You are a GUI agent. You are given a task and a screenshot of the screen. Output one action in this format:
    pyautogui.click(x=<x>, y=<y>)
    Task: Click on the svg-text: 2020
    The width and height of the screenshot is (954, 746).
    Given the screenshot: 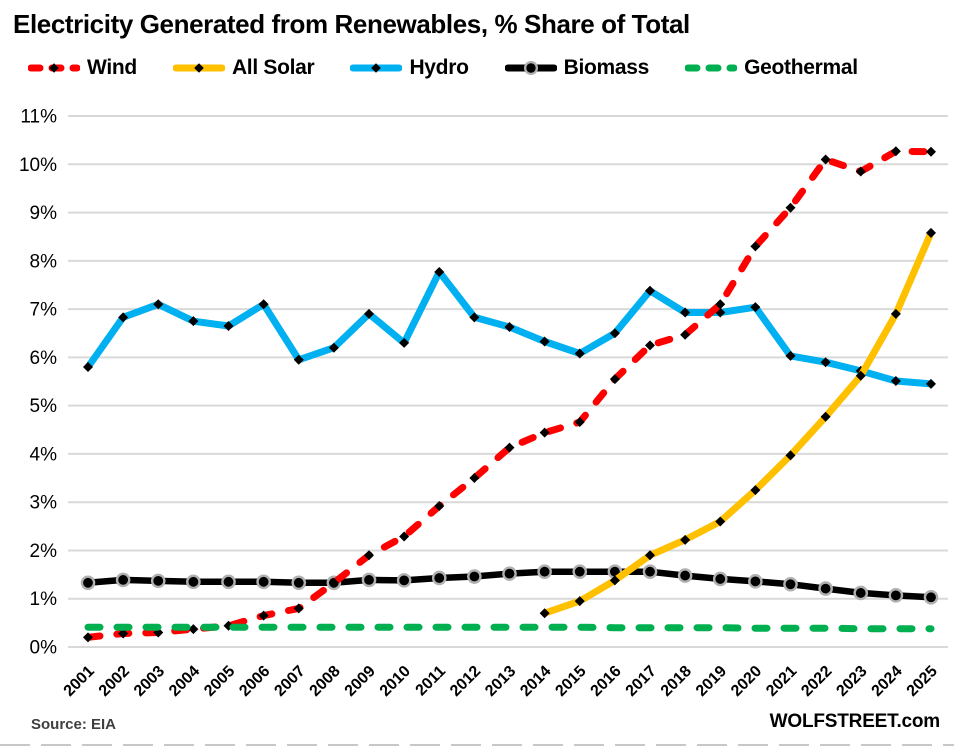 What is the action you would take?
    pyautogui.click(x=746, y=681)
    